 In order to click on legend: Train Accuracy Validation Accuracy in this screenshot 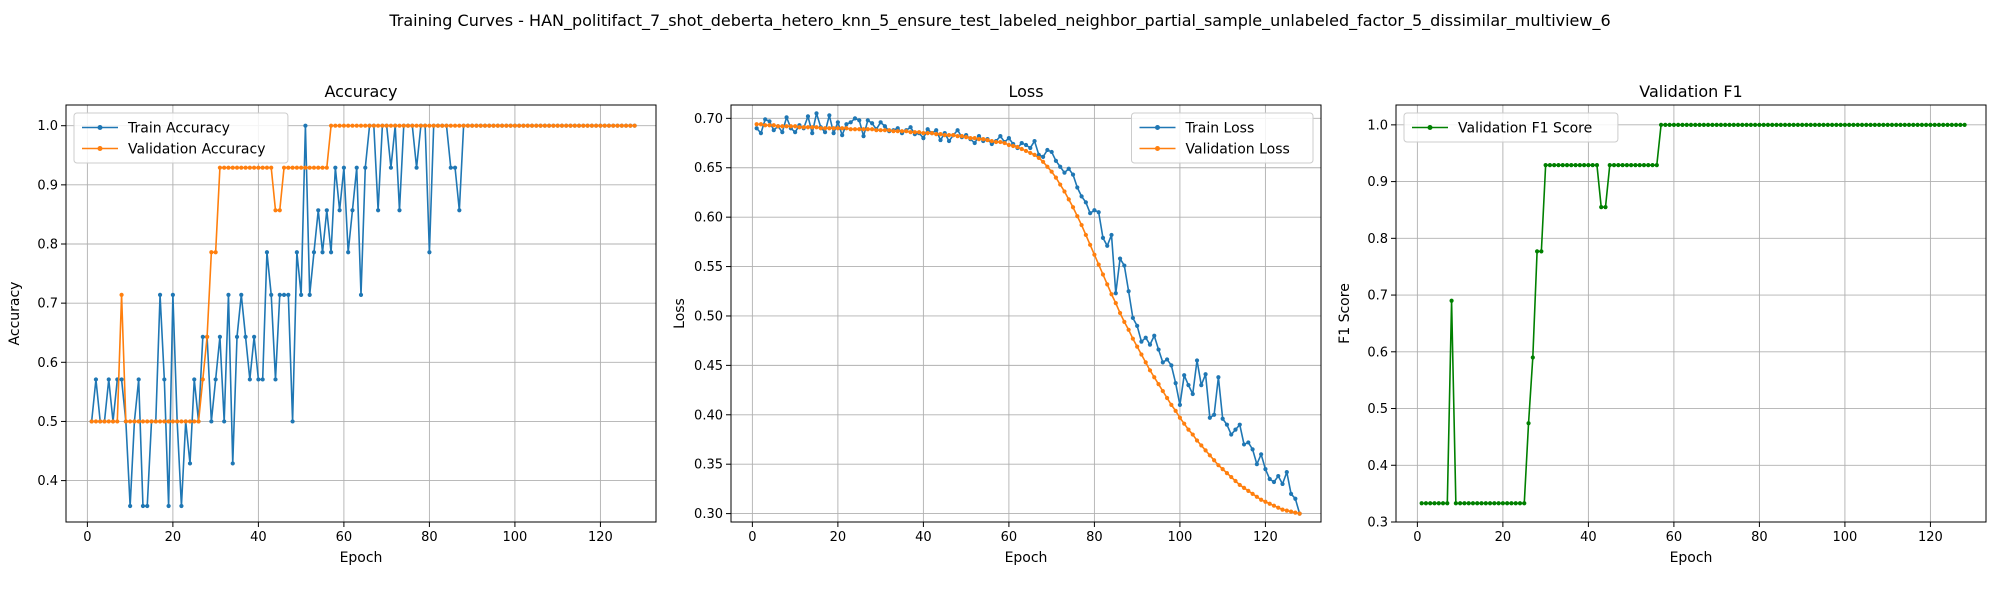, I will do `click(181, 138)`.